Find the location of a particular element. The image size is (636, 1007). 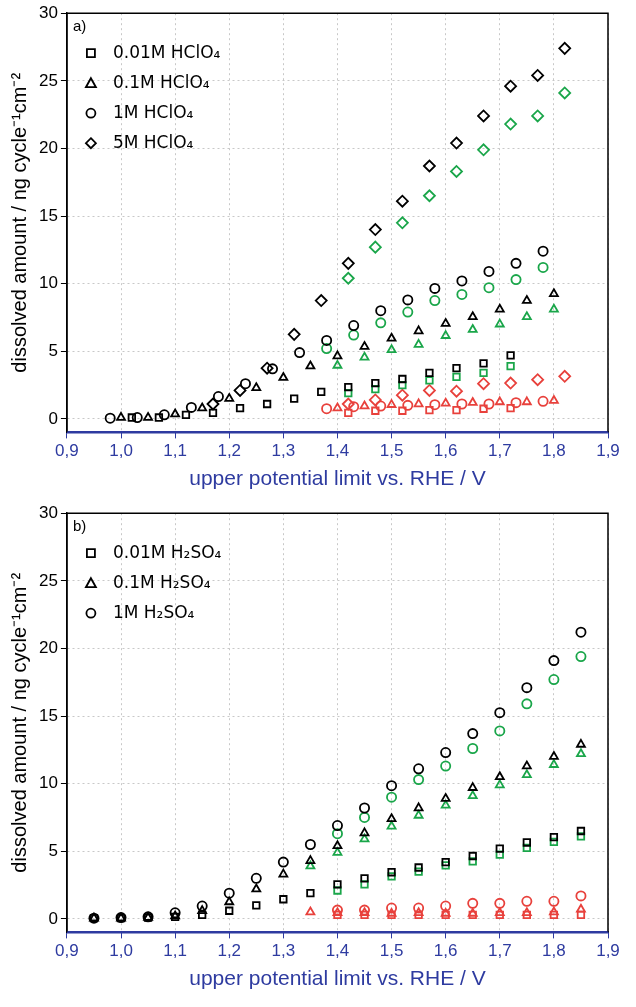

x-tick-label: 1,0 is located at coordinates (121, 951).